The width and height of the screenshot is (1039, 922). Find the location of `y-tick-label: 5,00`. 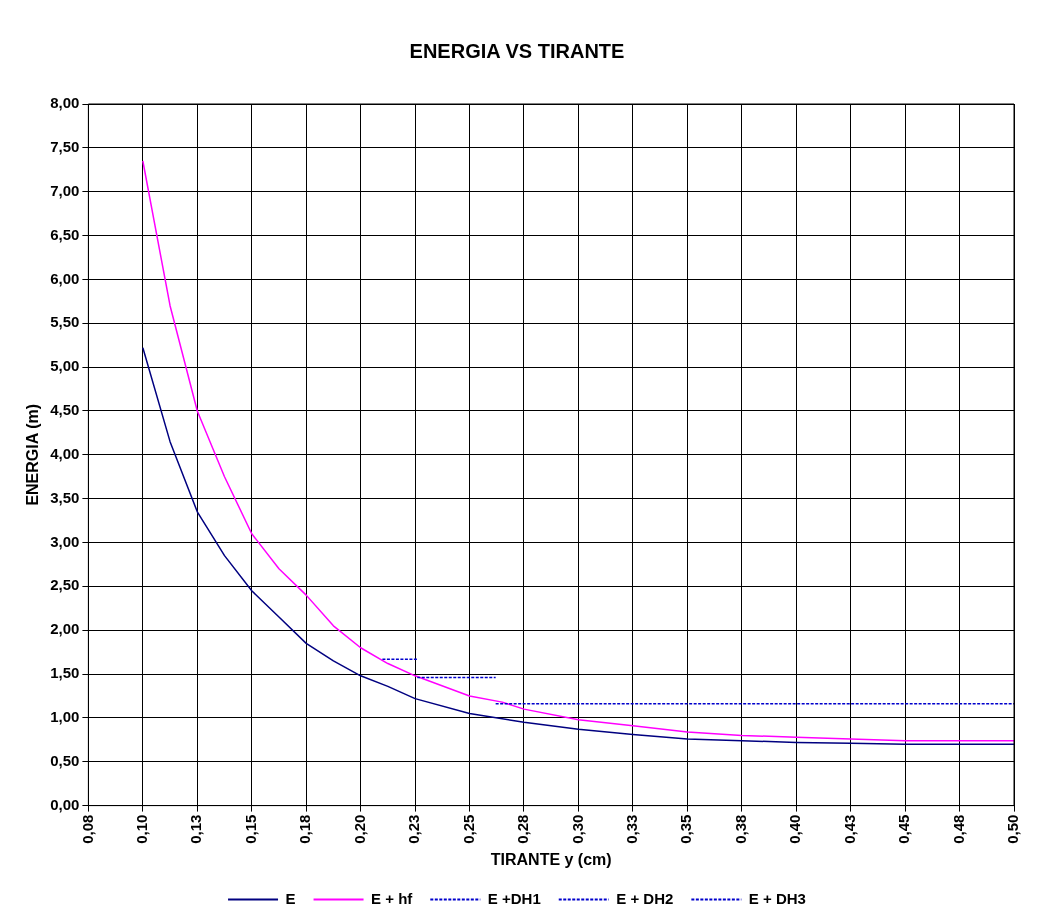

y-tick-label: 5,00 is located at coordinates (65, 366).